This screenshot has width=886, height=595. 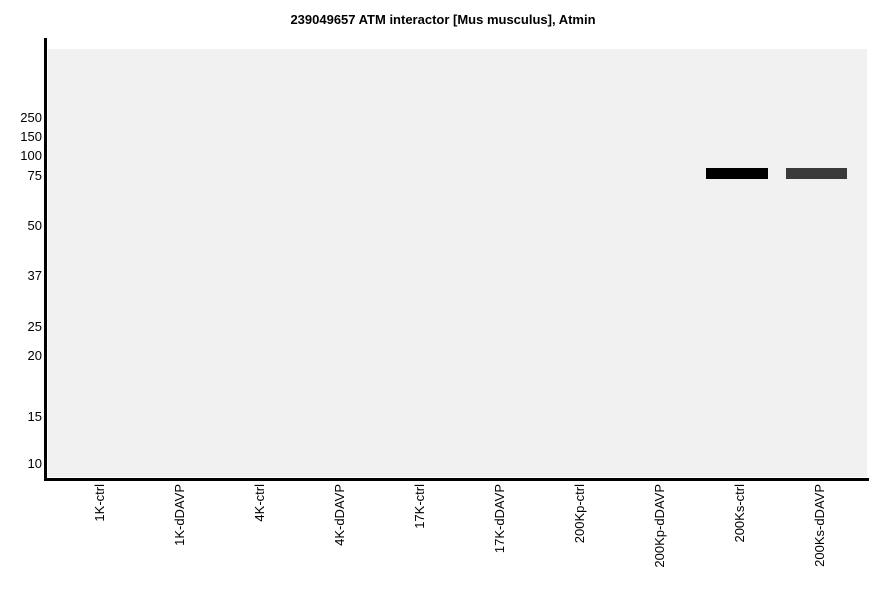 I want to click on lane-label-200Kp-ctrl: 200Kp-ctrl, so click(x=579, y=514).